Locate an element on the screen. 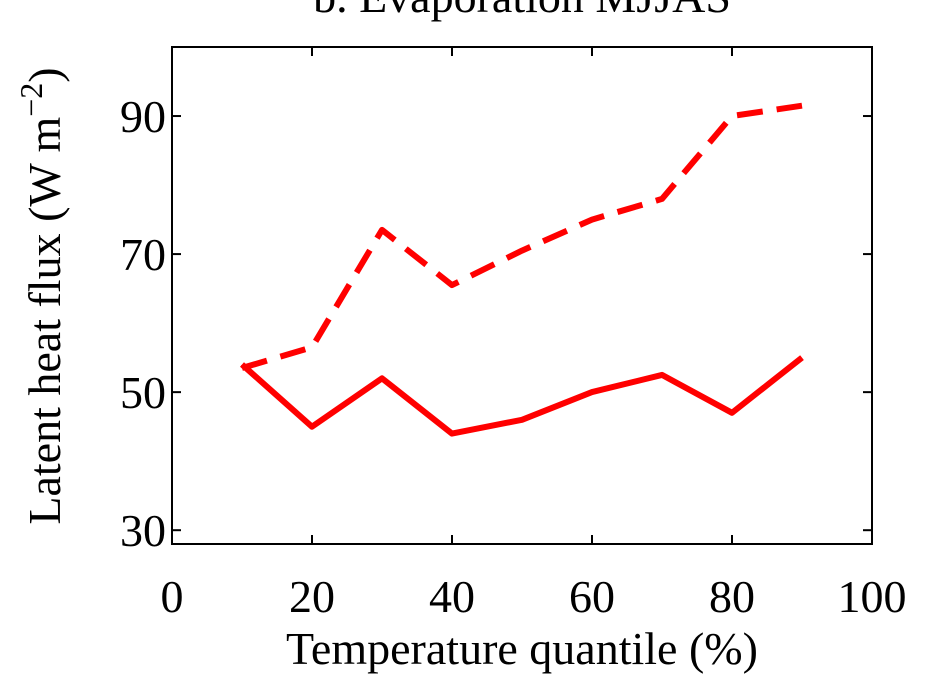 This screenshot has width=931, height=679. y-axis-title-close: ) is located at coordinates (44, 74).